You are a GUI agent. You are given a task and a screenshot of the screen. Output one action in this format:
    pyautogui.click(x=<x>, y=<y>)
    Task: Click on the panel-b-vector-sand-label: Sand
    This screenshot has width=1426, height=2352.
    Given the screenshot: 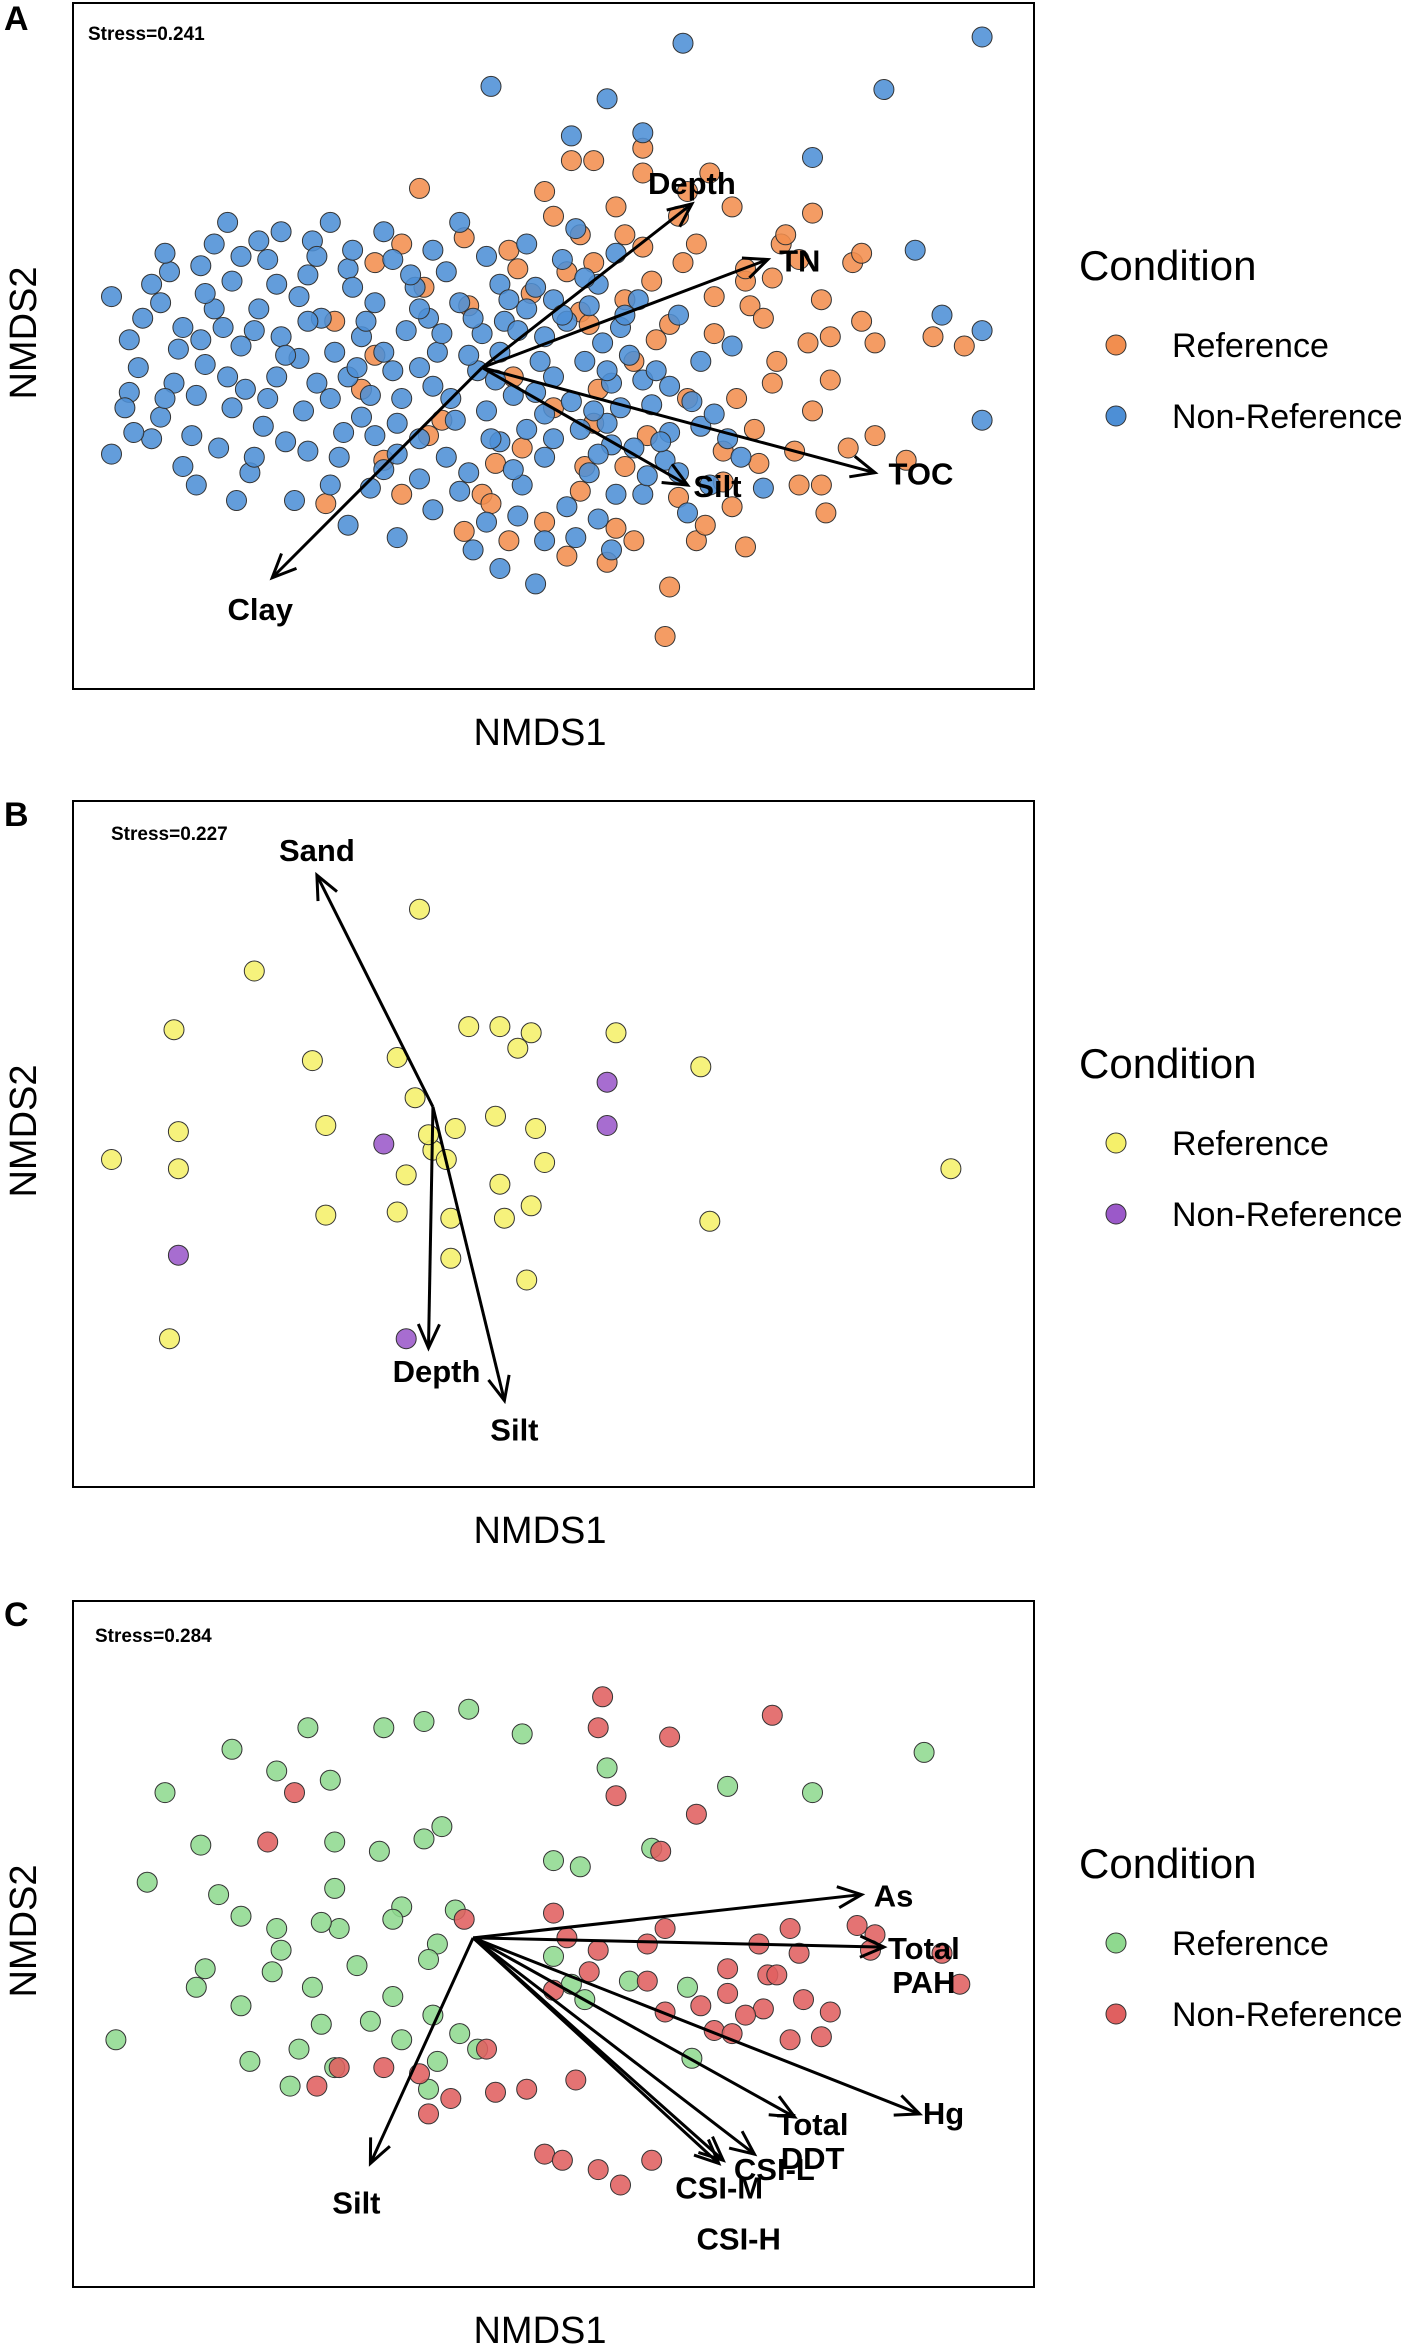 What is the action you would take?
    pyautogui.click(x=317, y=850)
    